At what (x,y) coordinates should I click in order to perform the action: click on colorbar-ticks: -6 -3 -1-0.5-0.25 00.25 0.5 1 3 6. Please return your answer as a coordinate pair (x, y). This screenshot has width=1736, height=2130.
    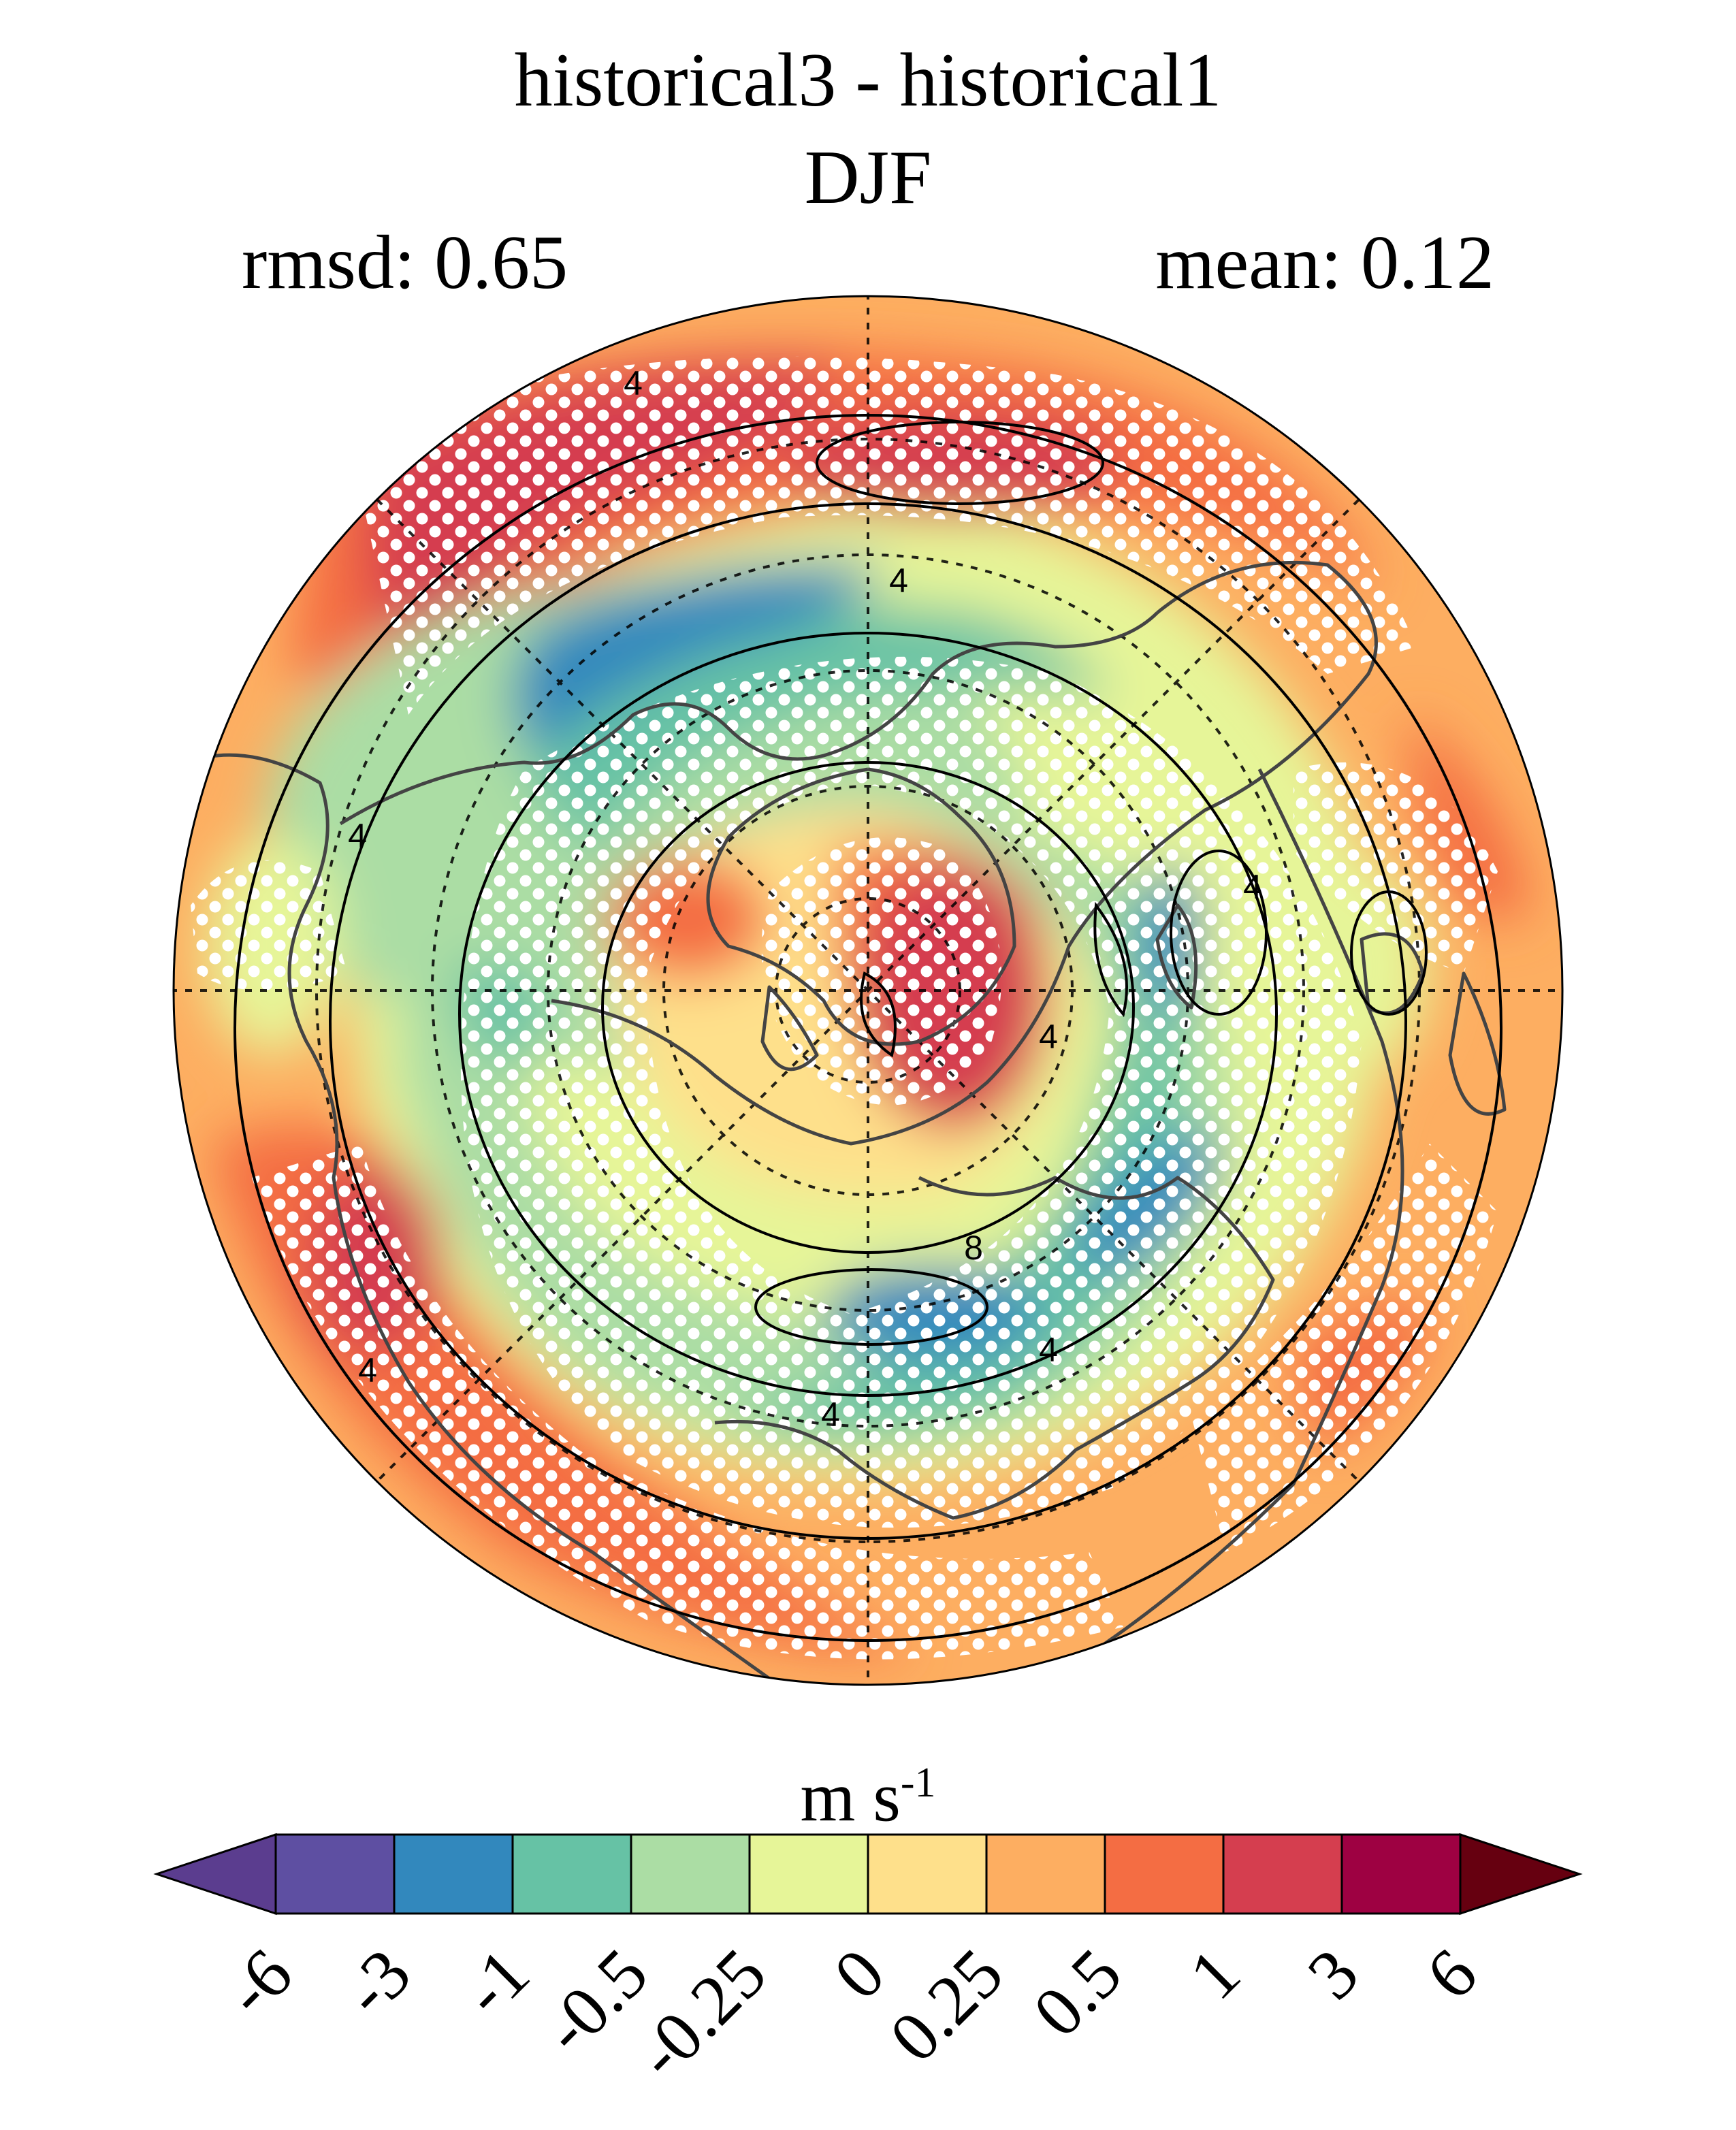
    Looking at the image, I should click on (851, 2014).